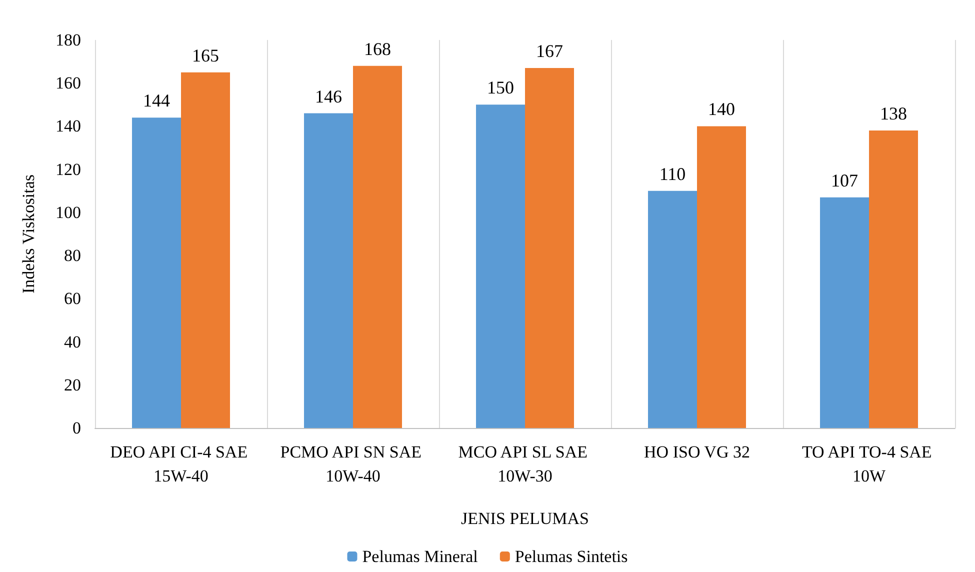  Describe the element at coordinates (72, 298) in the screenshot. I see `y-tick-label: 60` at that location.